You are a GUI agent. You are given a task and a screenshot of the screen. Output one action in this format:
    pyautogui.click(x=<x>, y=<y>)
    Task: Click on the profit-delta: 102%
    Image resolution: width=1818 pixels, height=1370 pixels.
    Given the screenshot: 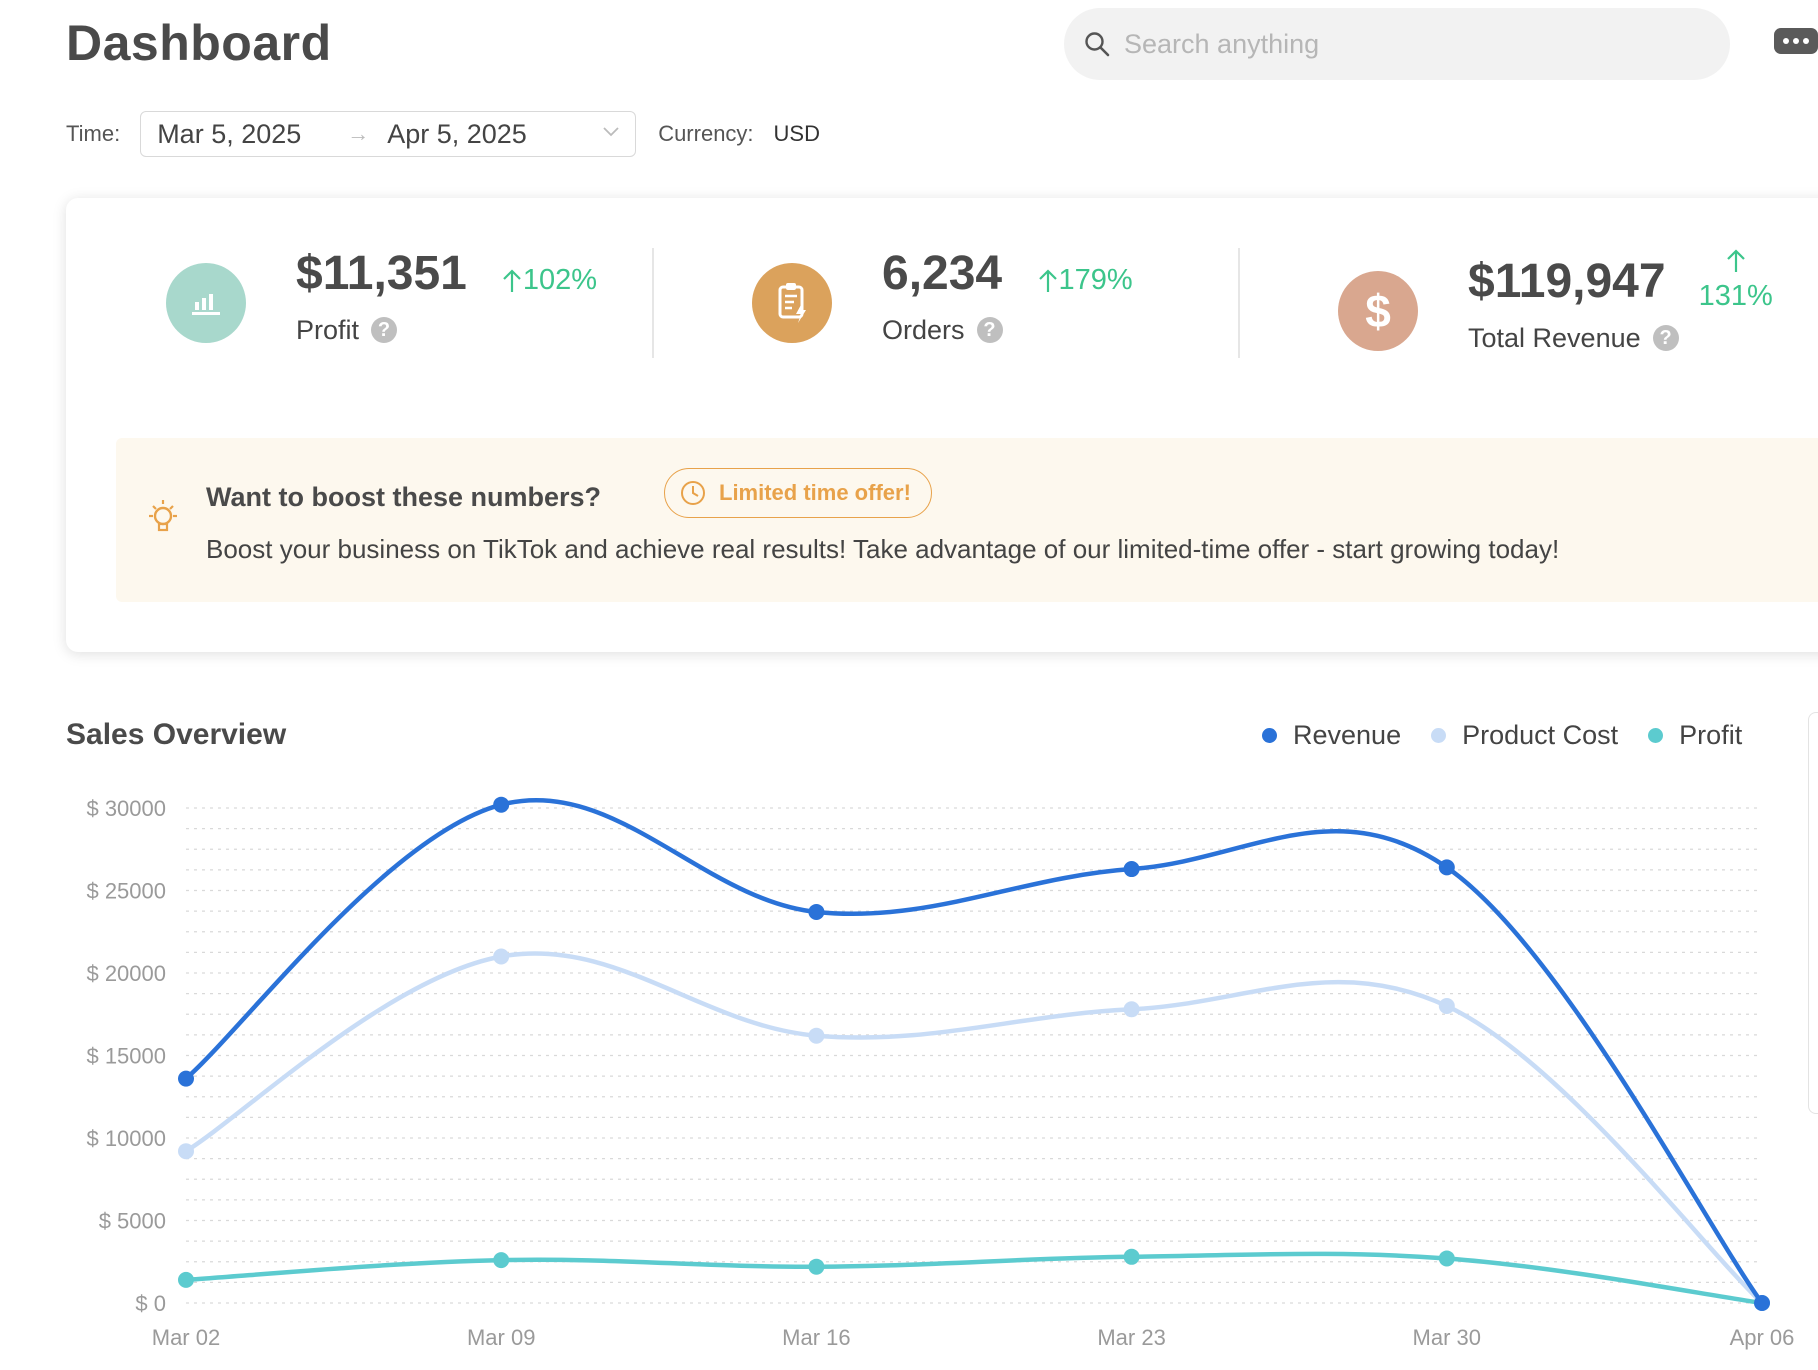 What is the action you would take?
    pyautogui.click(x=549, y=280)
    